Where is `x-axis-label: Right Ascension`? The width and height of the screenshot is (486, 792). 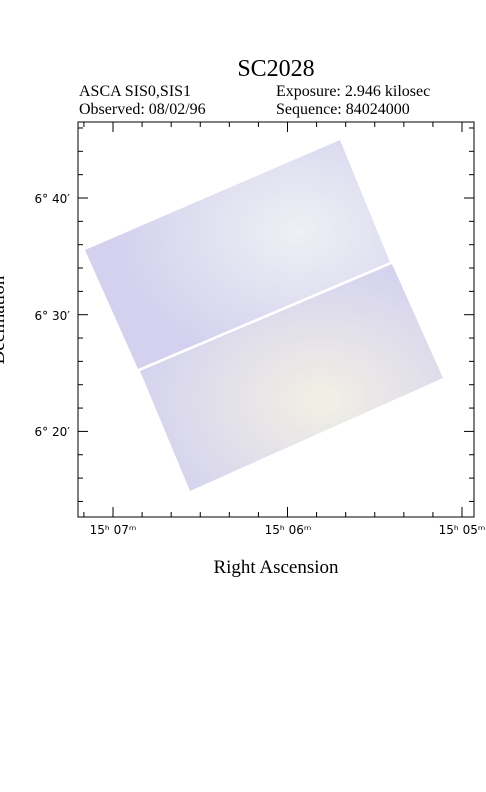
x-axis-label: Right Ascension is located at coordinates (276, 567).